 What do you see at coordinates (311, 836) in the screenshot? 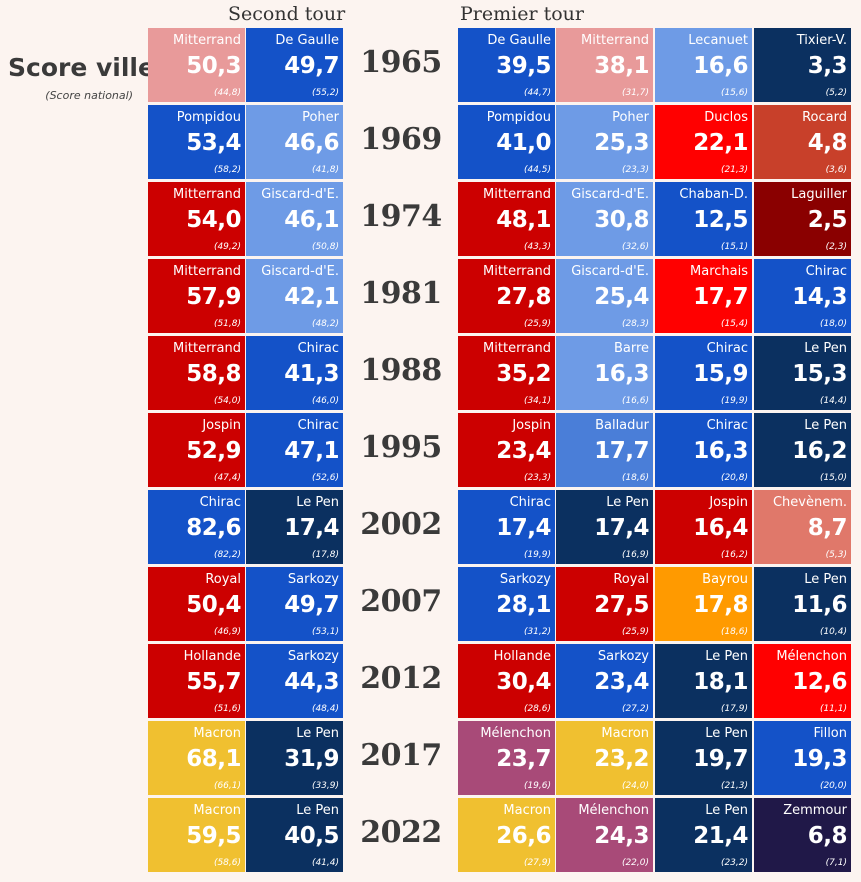
I see `city-score: 40,5` at bounding box center [311, 836].